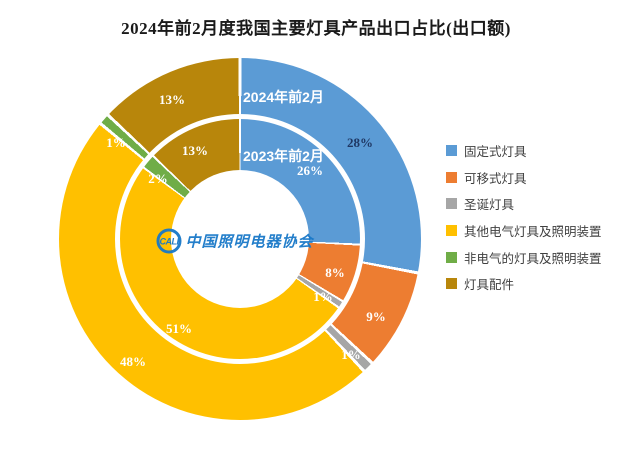  Describe the element at coordinates (451, 177) in the screenshot. I see `legend-swatch-orange-icon` at that location.